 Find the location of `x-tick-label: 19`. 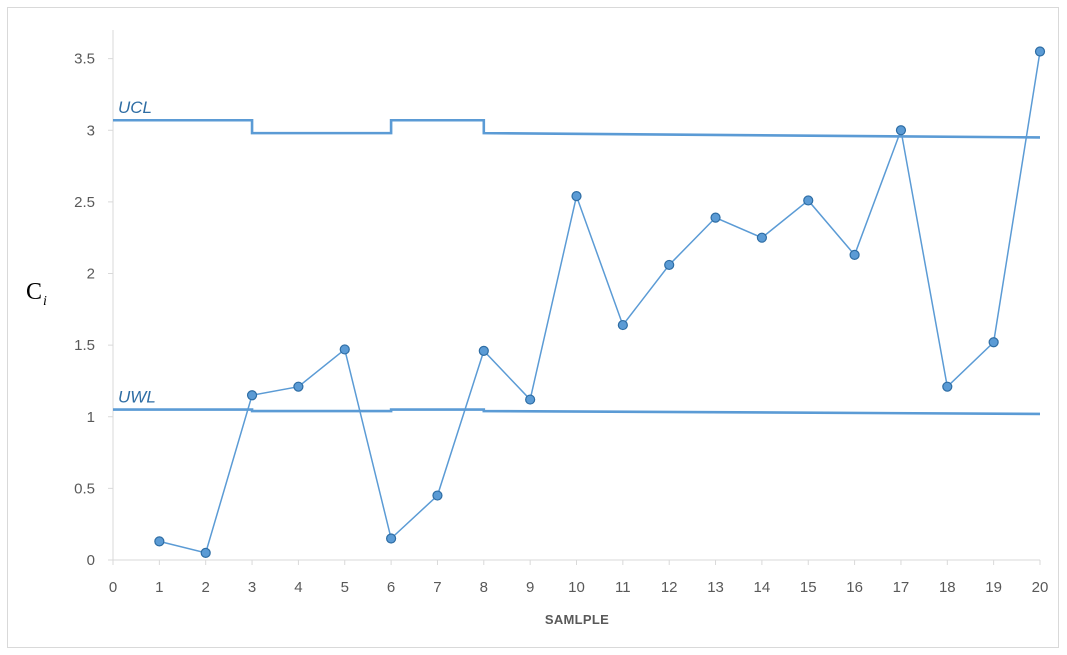

x-tick-label: 19 is located at coordinates (993, 587).